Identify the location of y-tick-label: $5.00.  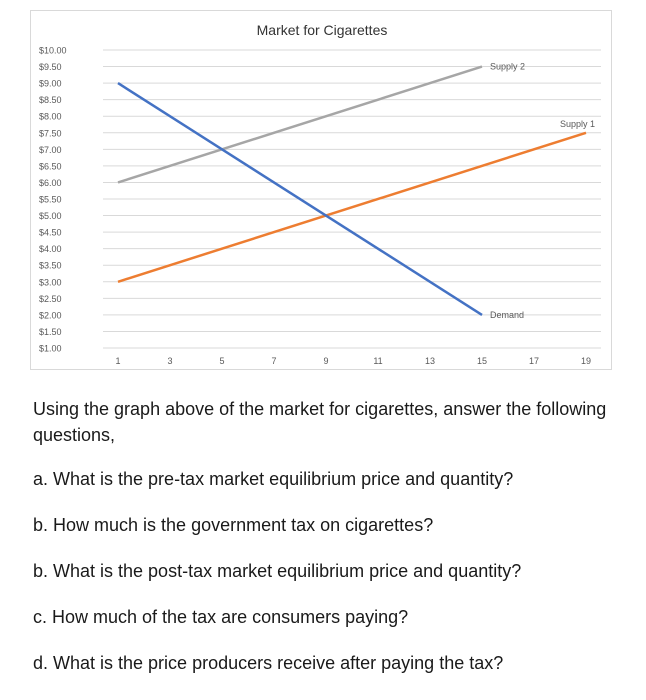
(50, 216).